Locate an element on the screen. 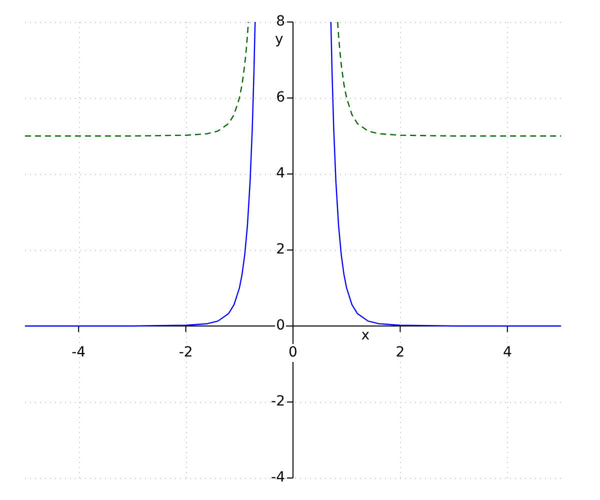  y-tick-label: -4 is located at coordinates (278, 478).